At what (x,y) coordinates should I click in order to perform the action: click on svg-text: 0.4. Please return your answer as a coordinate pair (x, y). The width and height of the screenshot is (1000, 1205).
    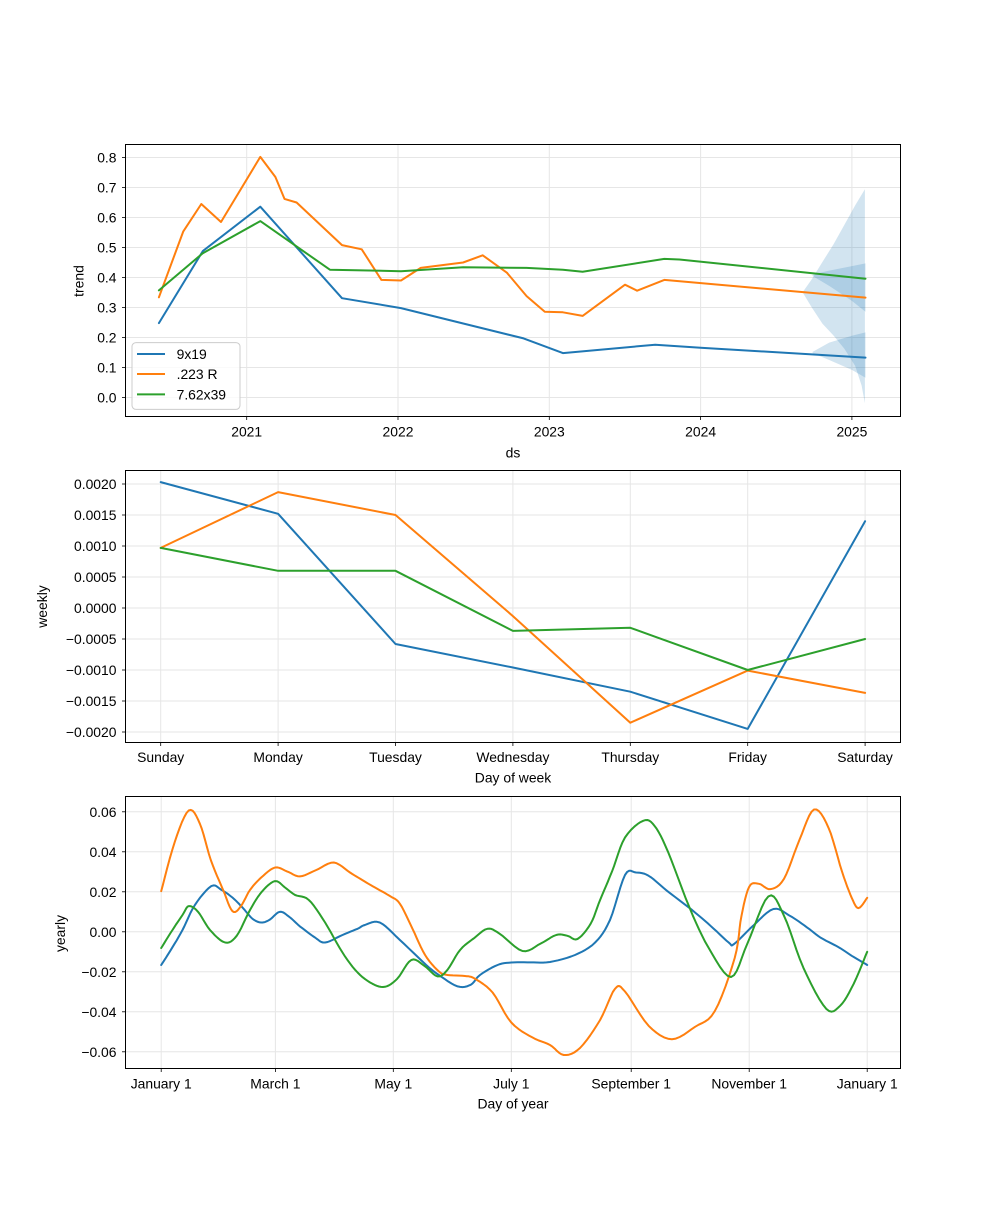
    Looking at the image, I should click on (107, 278).